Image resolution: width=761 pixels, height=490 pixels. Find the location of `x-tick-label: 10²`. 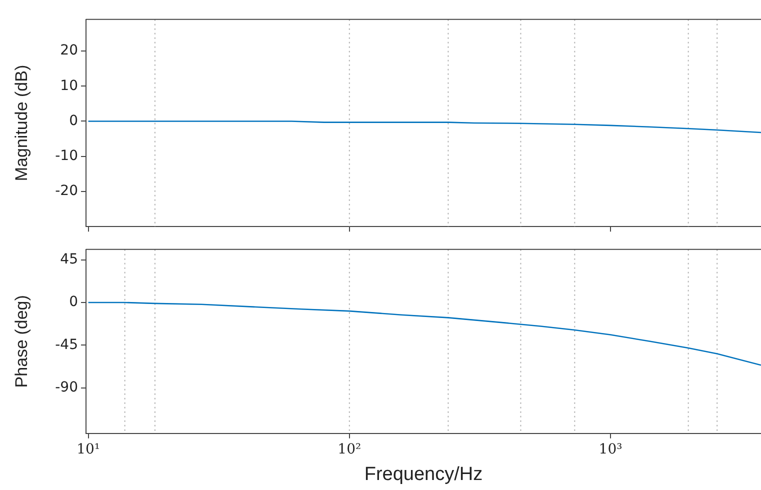

x-tick-label: 10² is located at coordinates (350, 449).